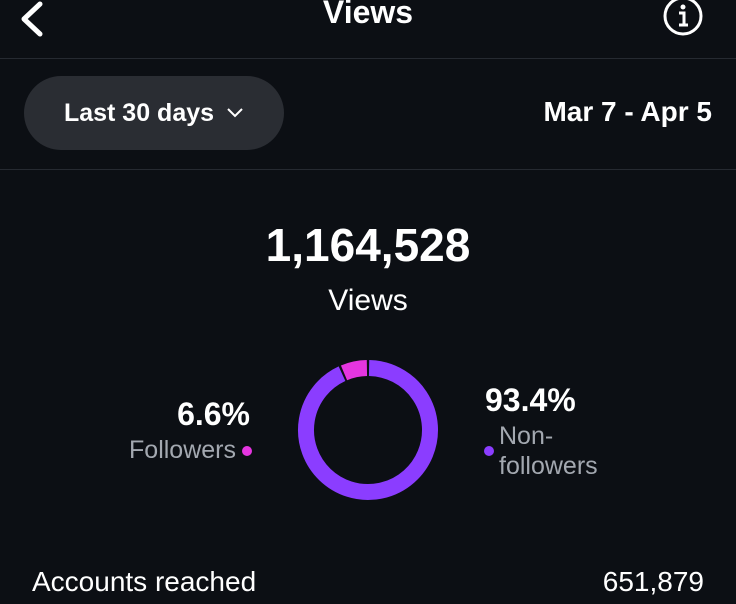 The width and height of the screenshot is (736, 604). I want to click on page-title: Views, so click(368, 15).